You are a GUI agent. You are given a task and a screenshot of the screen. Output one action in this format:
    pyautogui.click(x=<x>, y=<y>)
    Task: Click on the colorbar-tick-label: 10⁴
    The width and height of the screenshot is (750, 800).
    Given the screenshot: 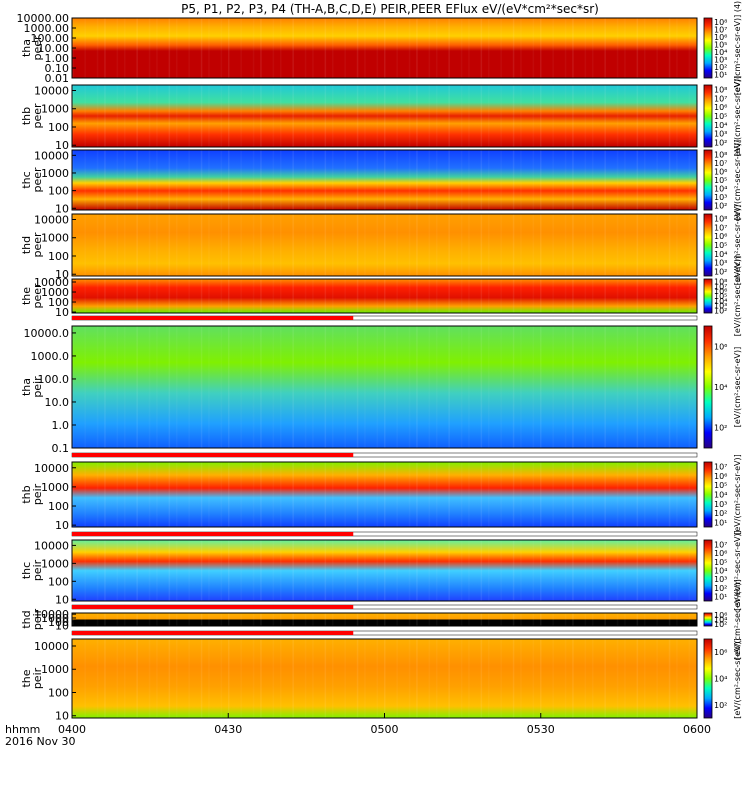 What is the action you would take?
    pyautogui.click(x=720, y=301)
    